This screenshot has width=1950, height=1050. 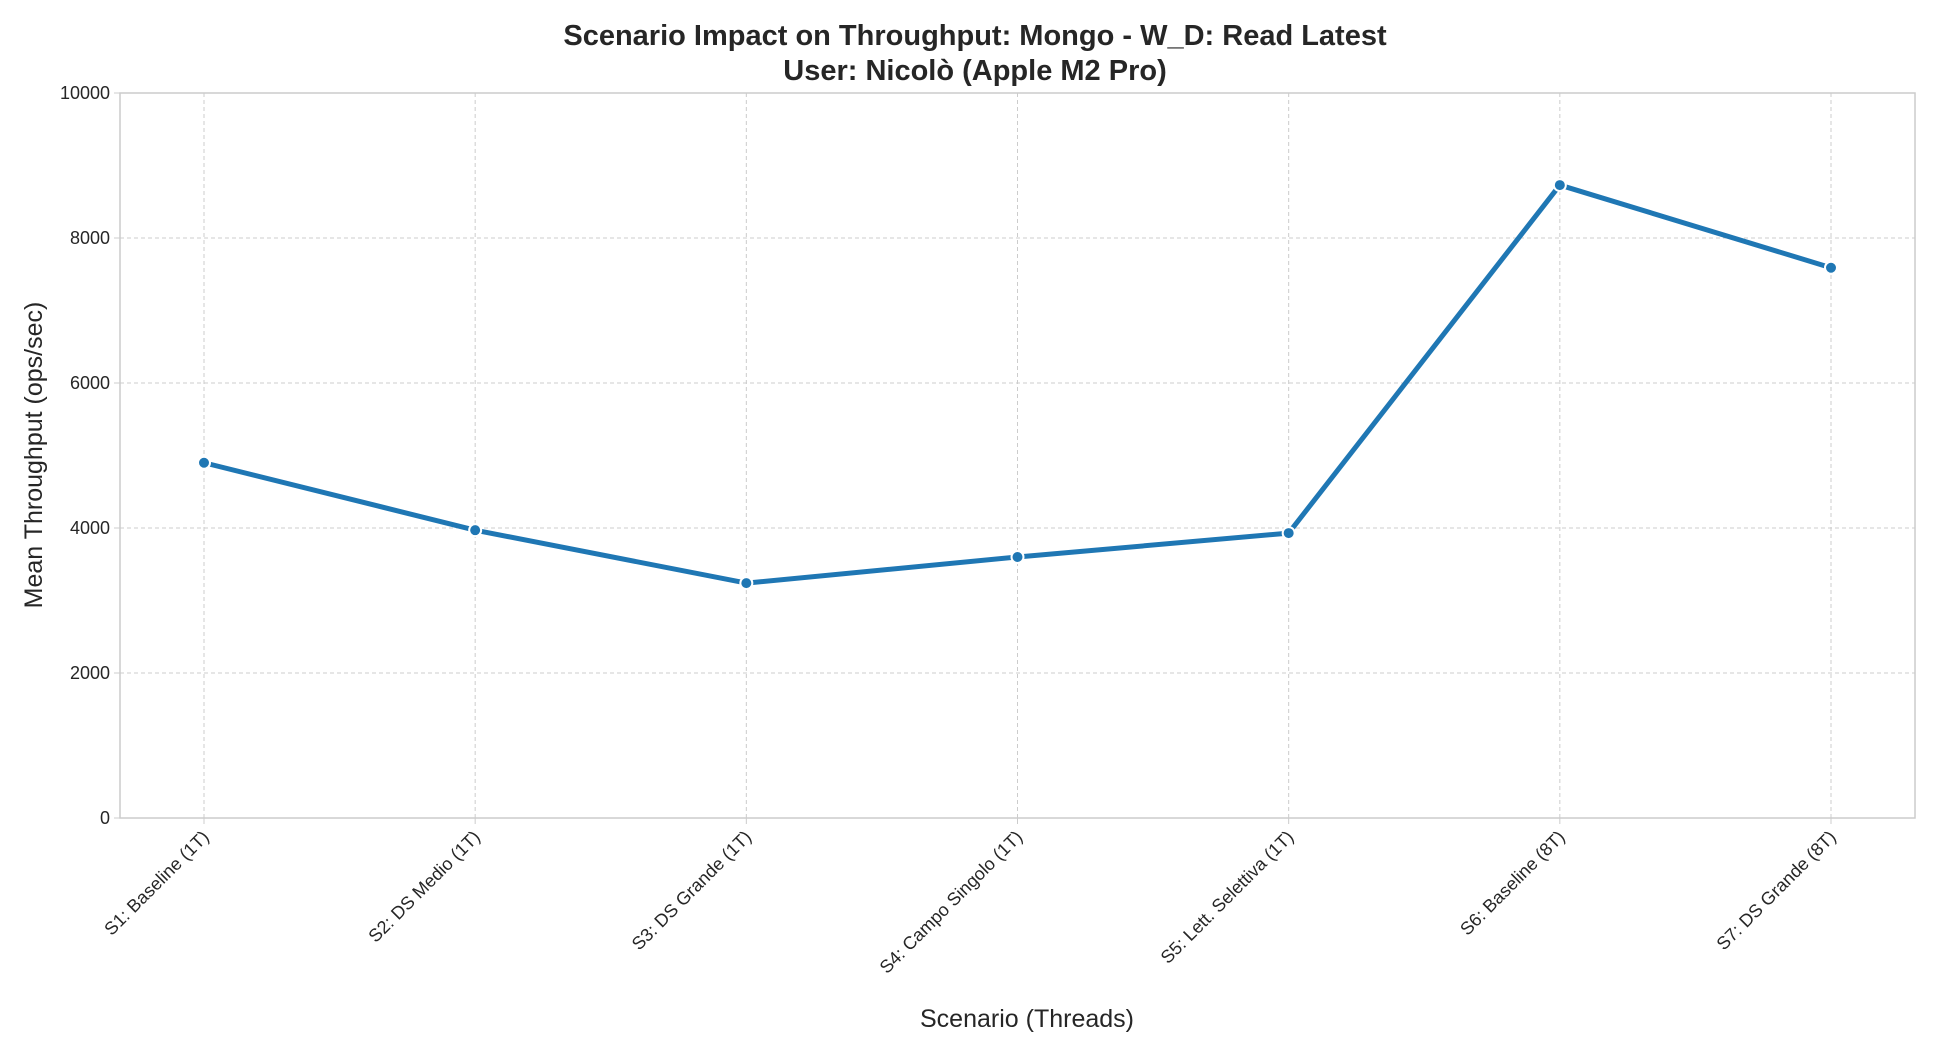 I want to click on y-tick-label: 10000, so click(x=85, y=93).